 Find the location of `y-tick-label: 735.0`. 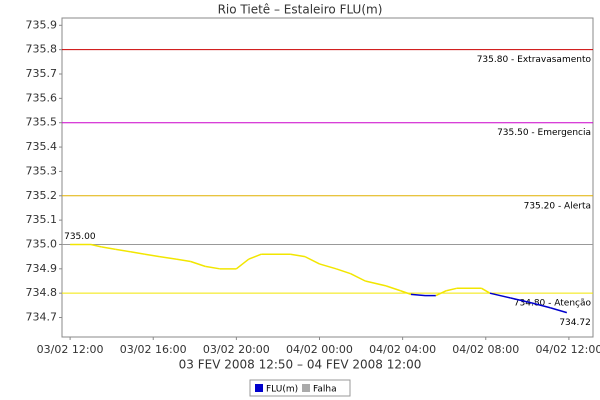

y-tick-label: 735.0 is located at coordinates (42, 243).